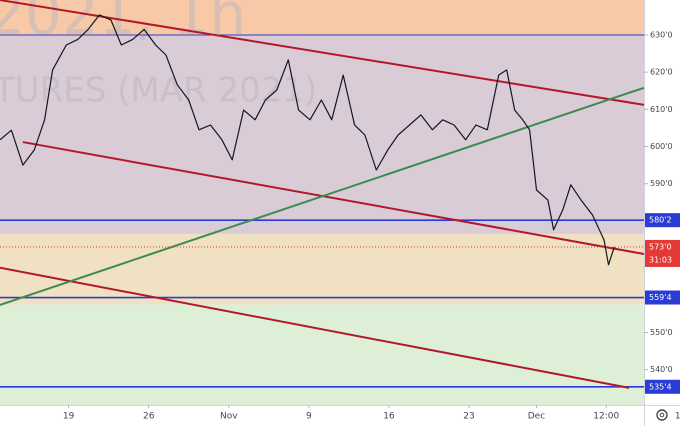  I want to click on x-tick-label: 9, so click(309, 417).